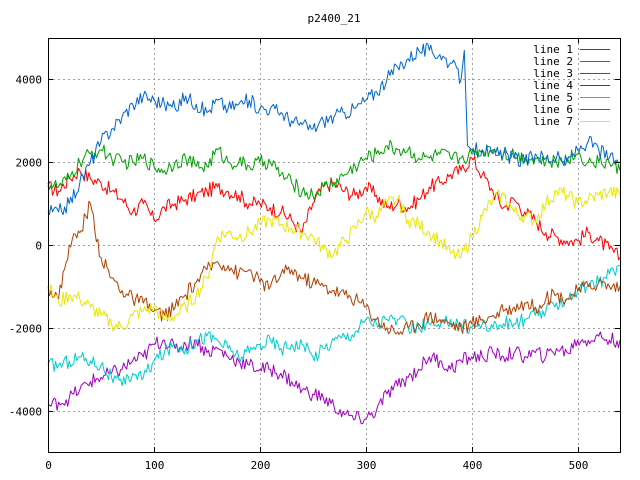 Image resolution: width=640 pixels, height=480 pixels. What do you see at coordinates (553, 121) in the screenshot?
I see `legend-label: line 7` at bounding box center [553, 121].